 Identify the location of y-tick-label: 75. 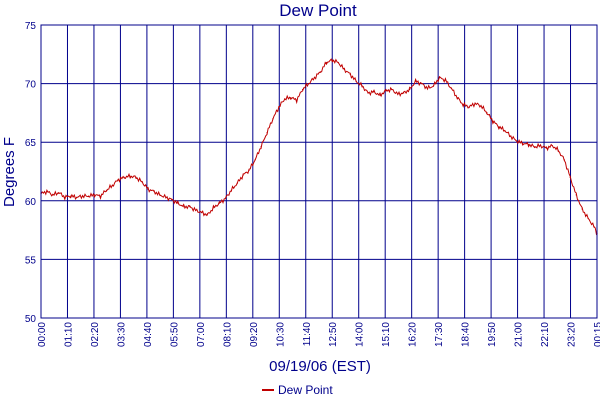
(31, 26).